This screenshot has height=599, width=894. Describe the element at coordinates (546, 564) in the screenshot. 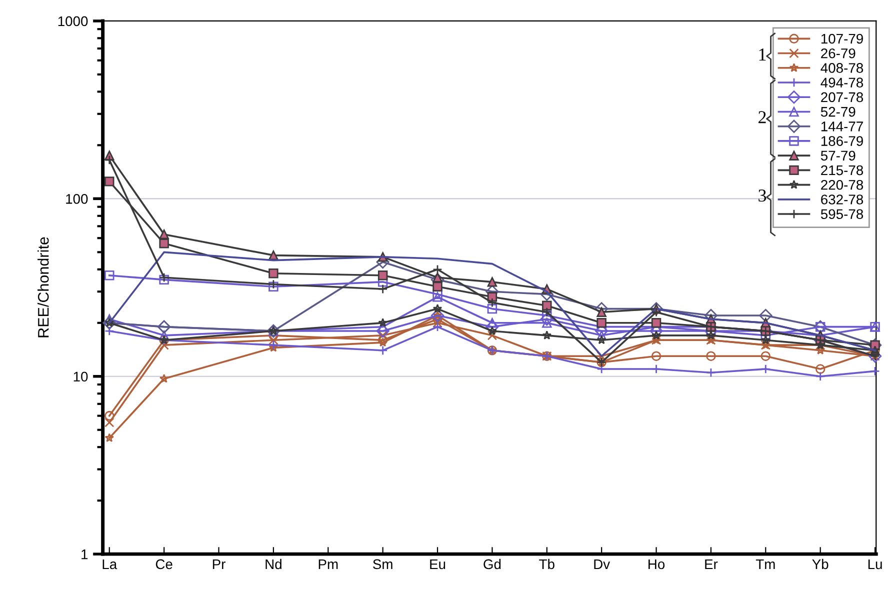

I see `x-tick-label: Tb` at that location.